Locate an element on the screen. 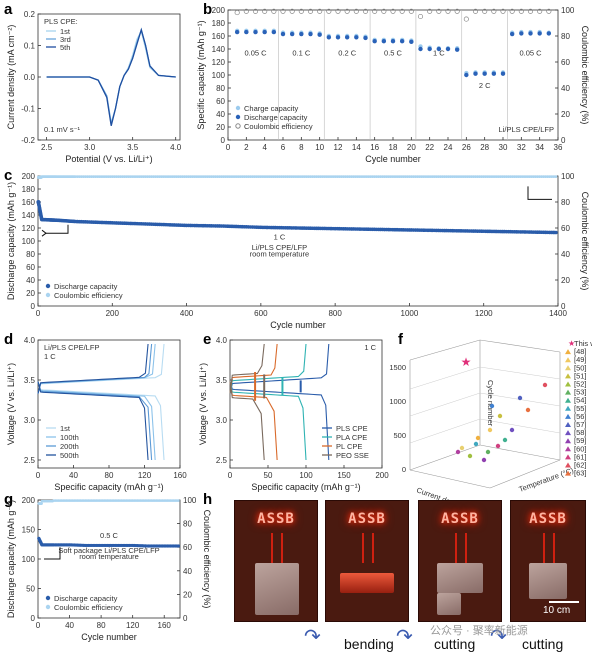  legend-entry: [59] is located at coordinates (580, 440).